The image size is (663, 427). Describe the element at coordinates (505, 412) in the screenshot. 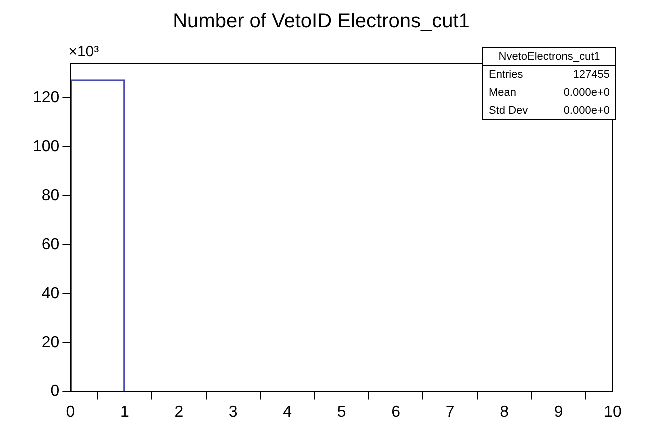

I see `x-tick-label: 8` at that location.